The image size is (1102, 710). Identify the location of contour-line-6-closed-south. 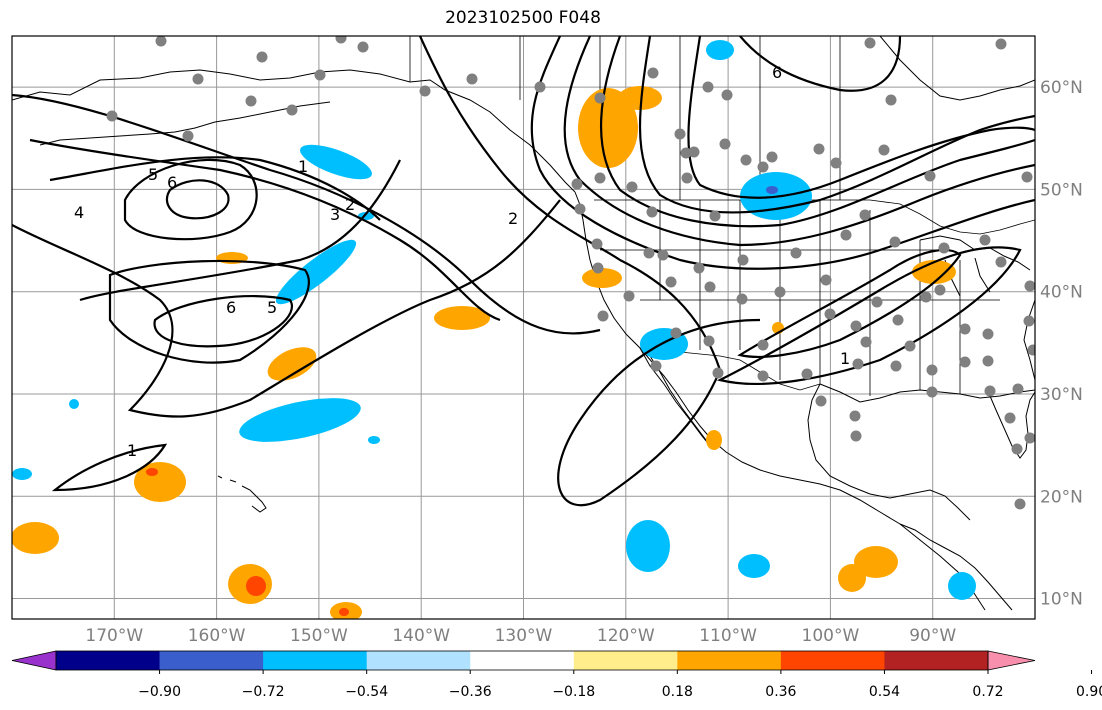
(223, 321).